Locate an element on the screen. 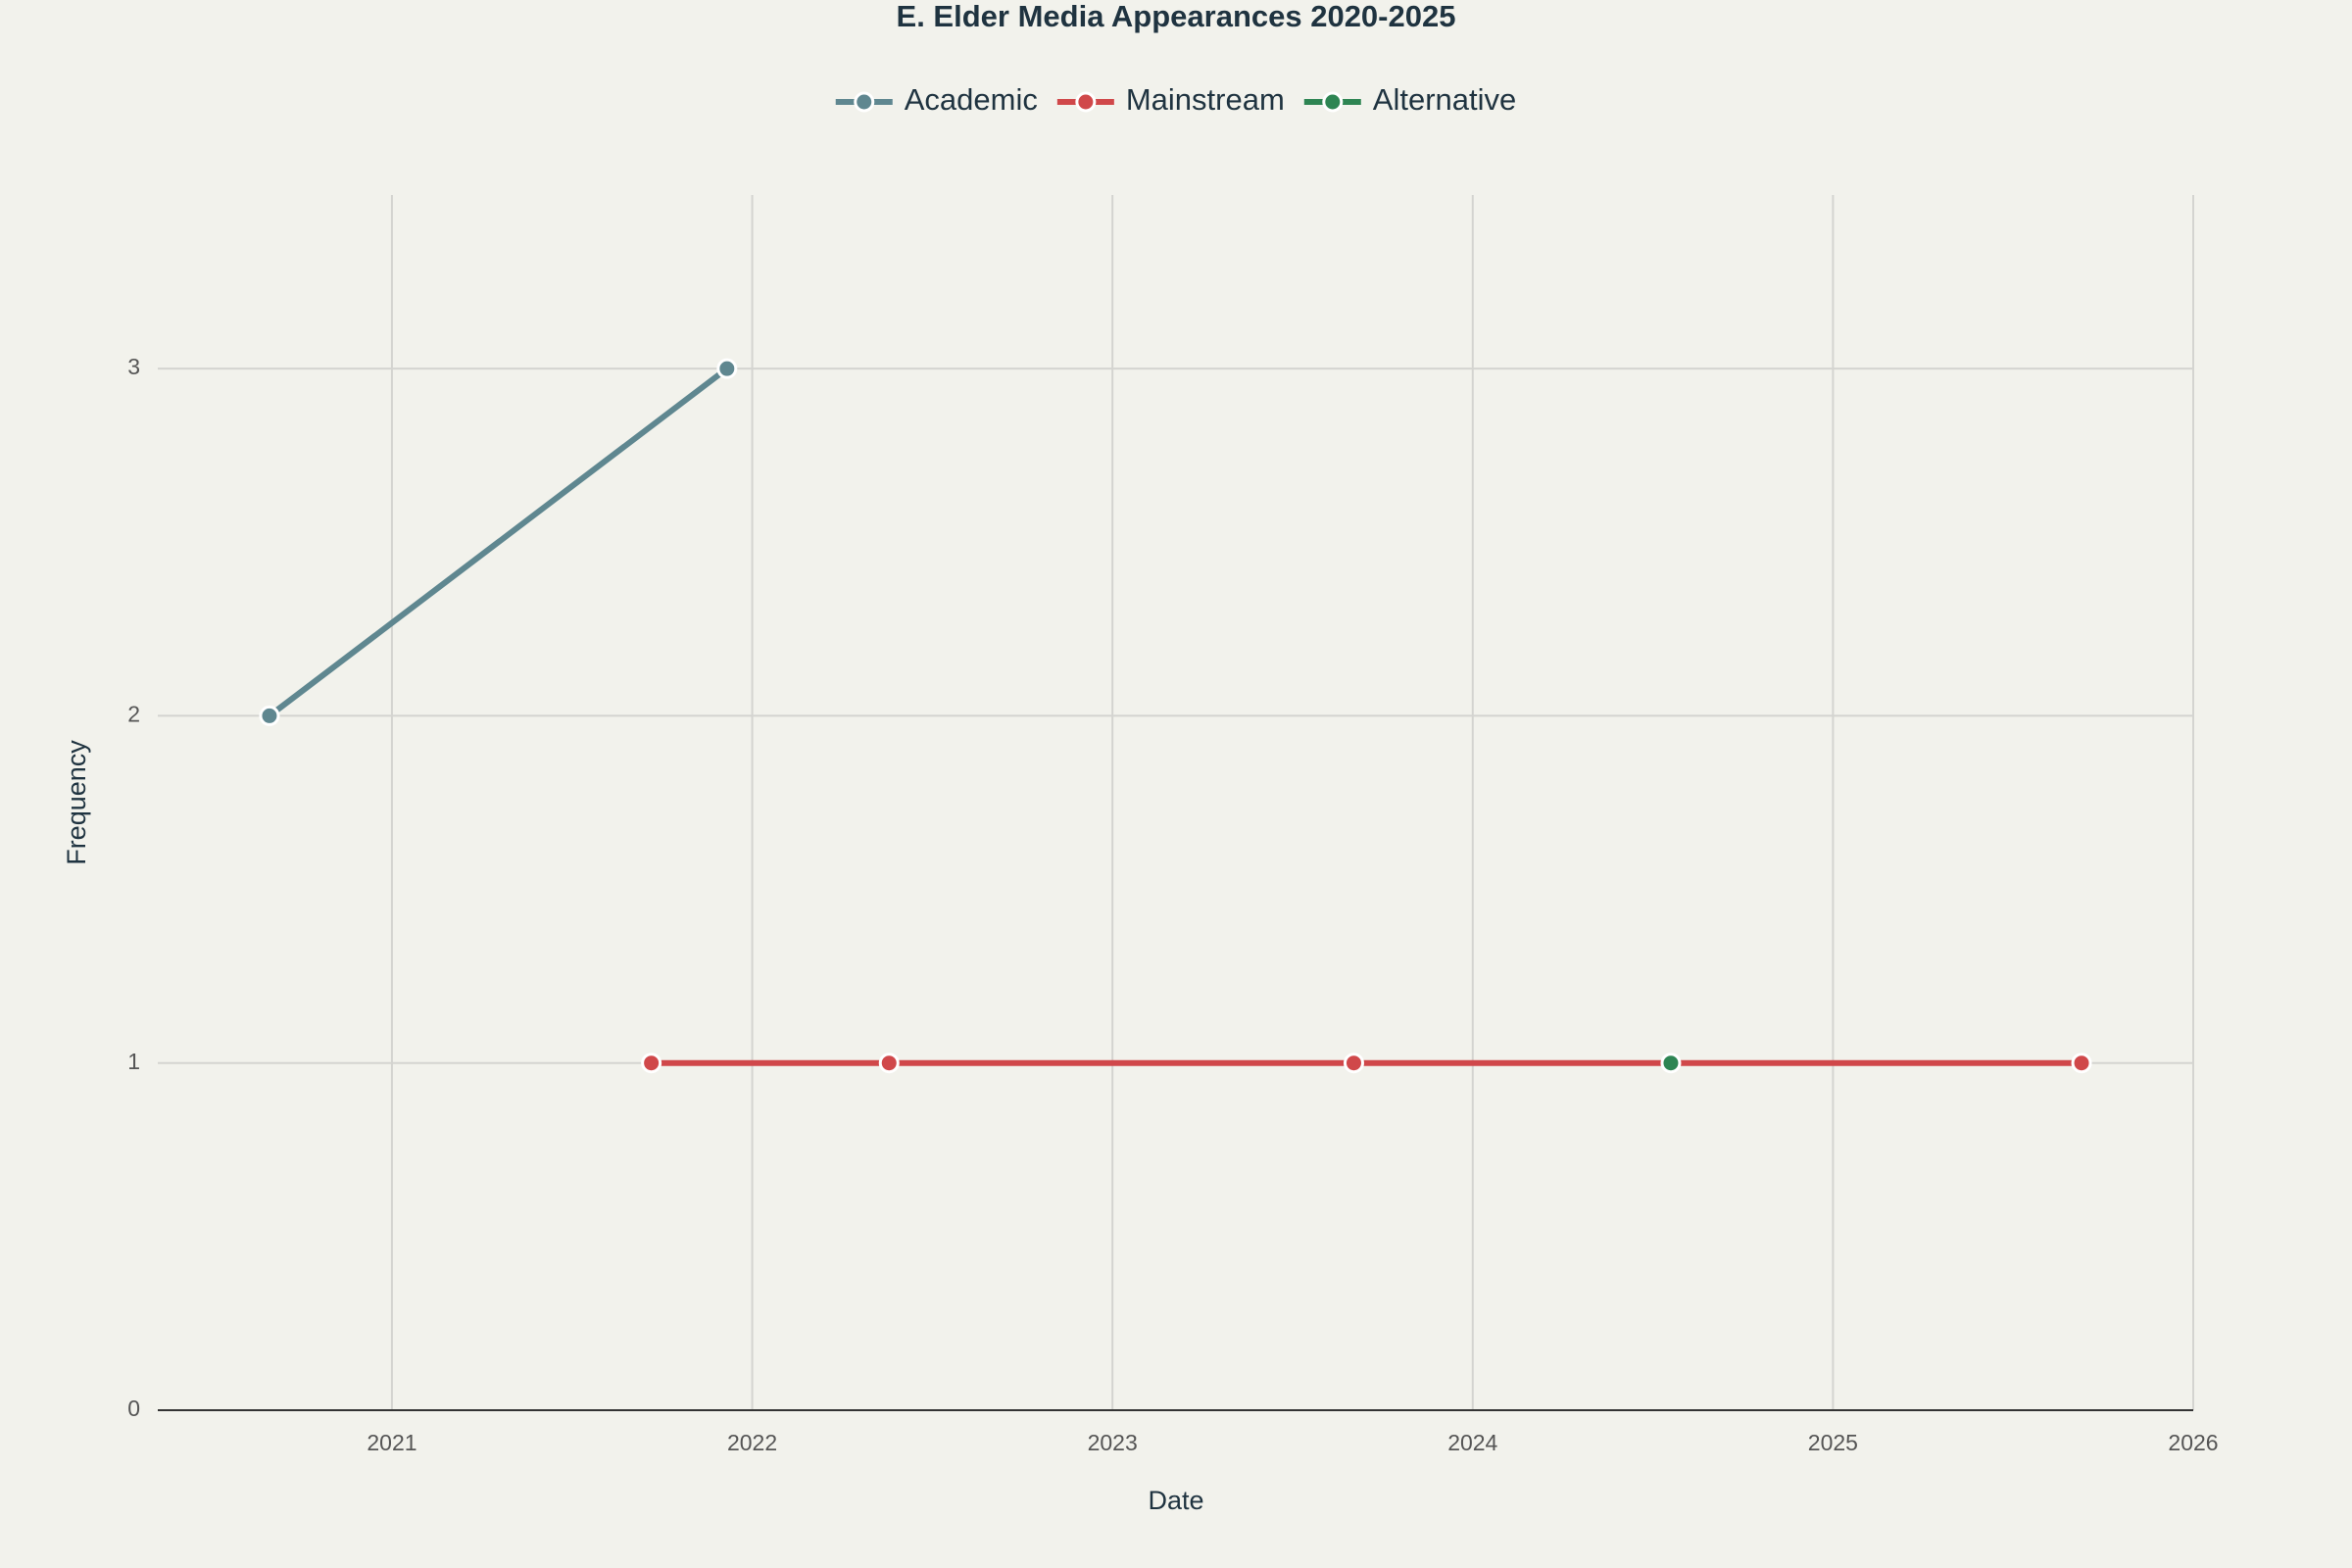 The image size is (2352, 1568). y-axis-title: Frequency is located at coordinates (76, 802).